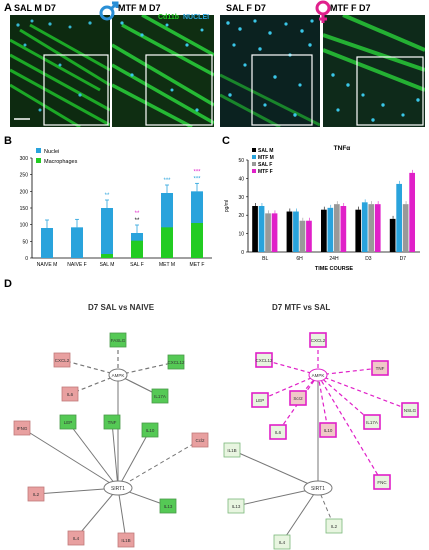 This screenshot has height=550, width=429. Describe the element at coordinates (403, 259) in the screenshot. I see `x-tick-label-c: D7` at that location.